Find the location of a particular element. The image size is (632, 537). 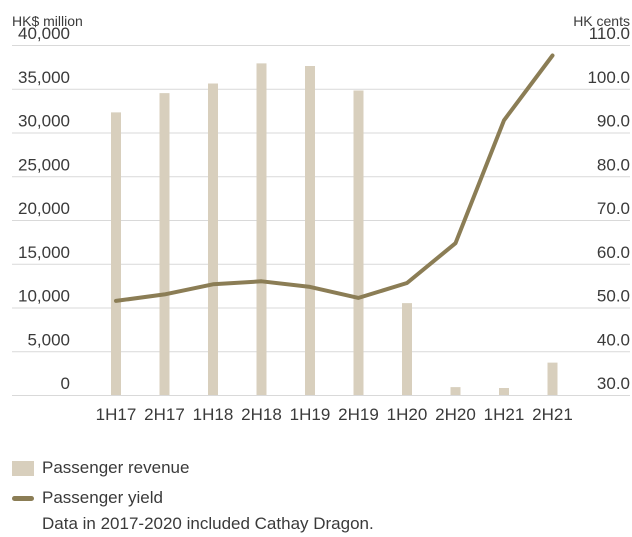

right-tick-label: 50.0 is located at coordinates (613, 296).